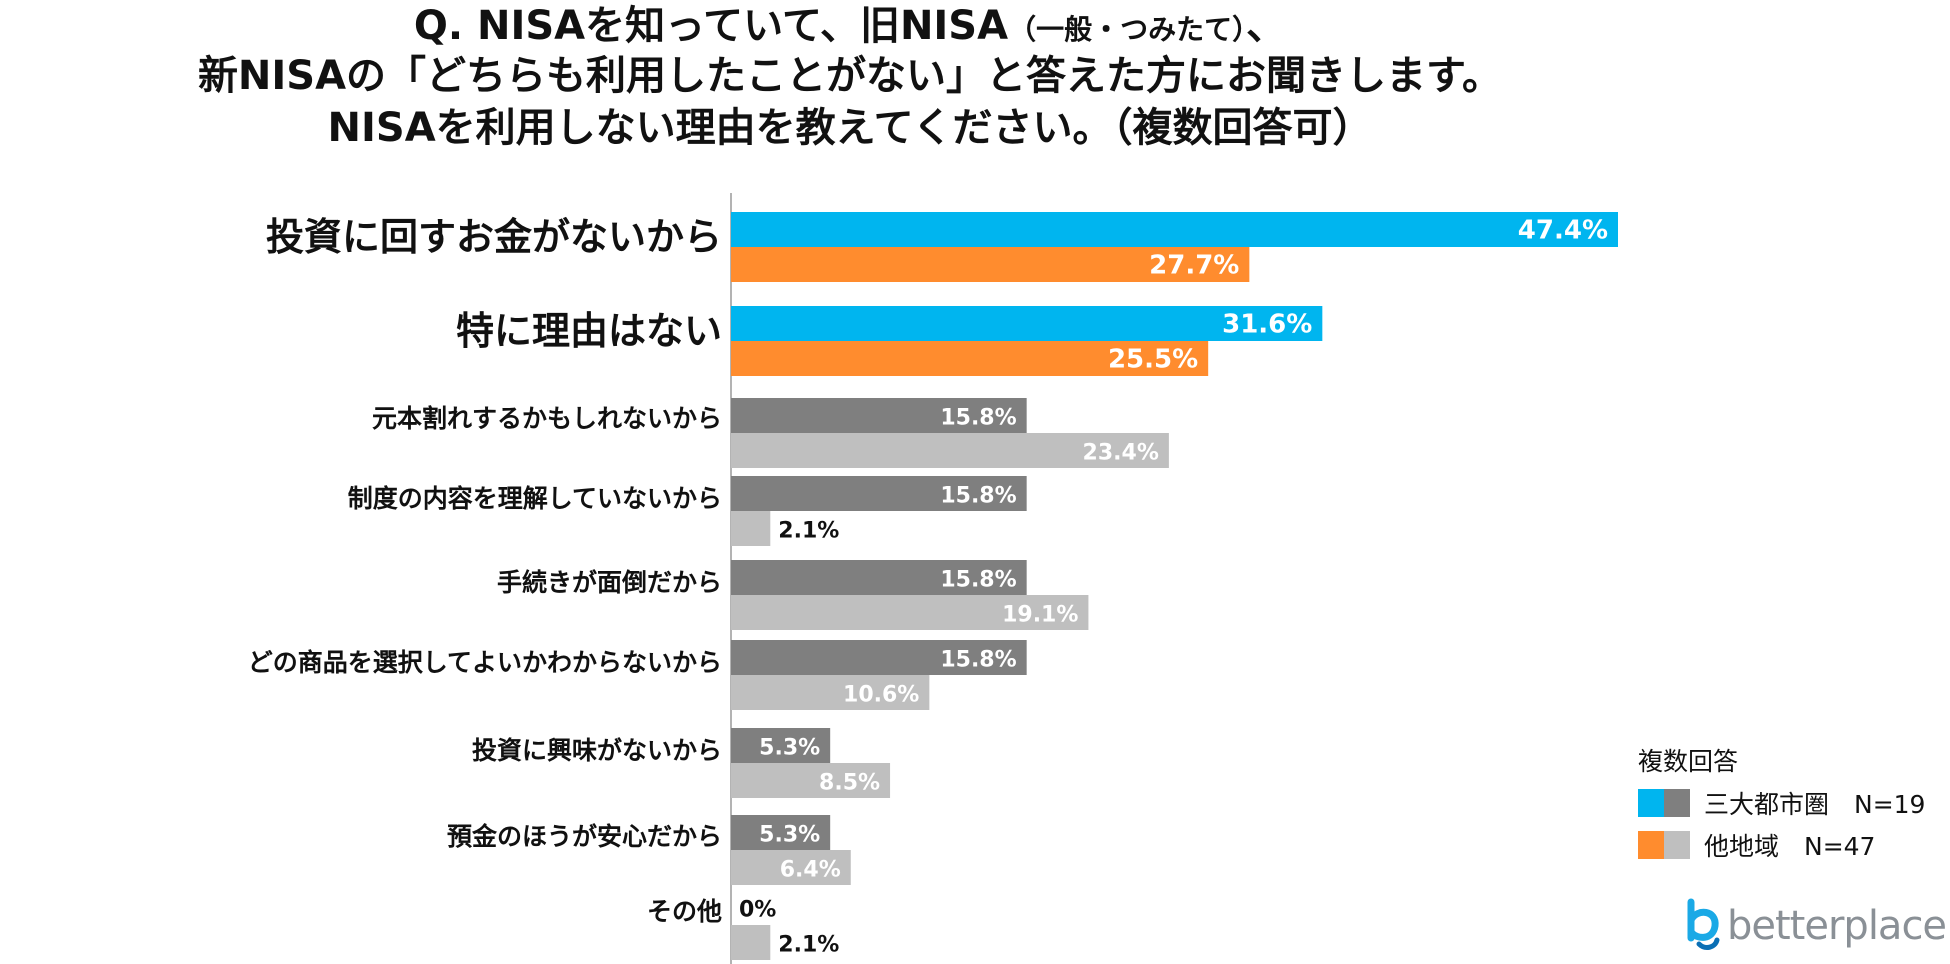  What do you see at coordinates (1651, 803) in the screenshot?
I see `legend-swatch-metro-highlight` at bounding box center [1651, 803].